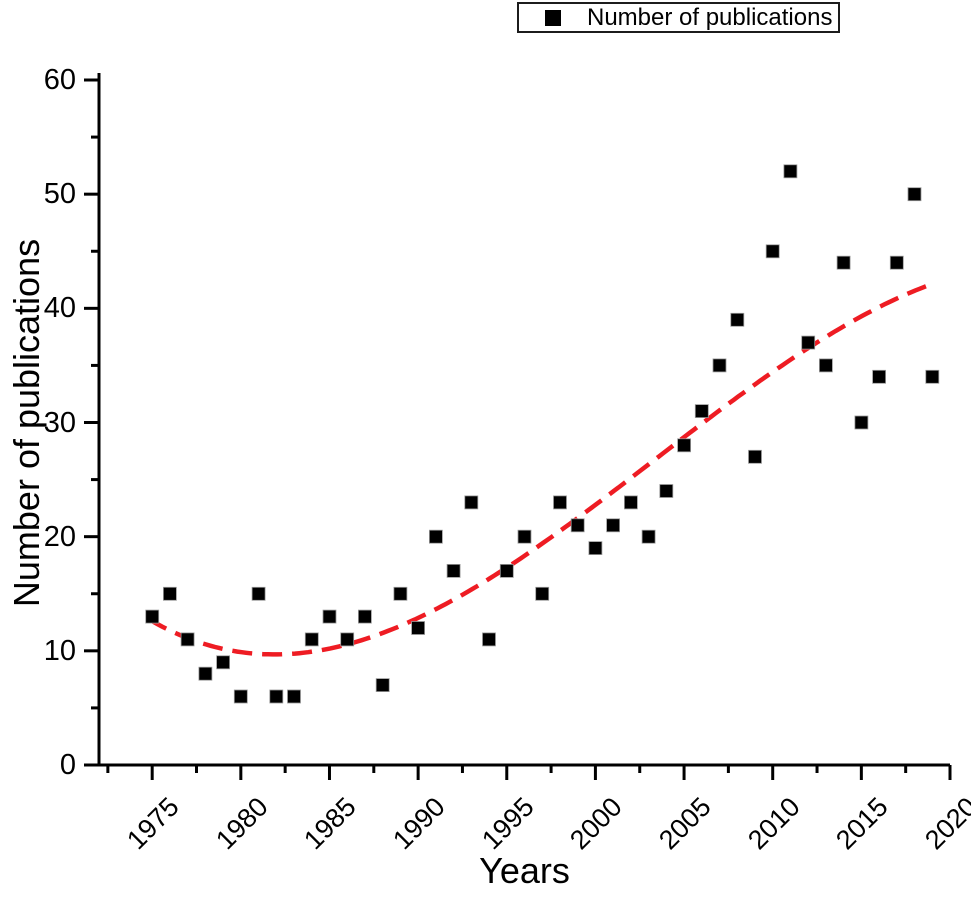 Image resolution: width=971 pixels, height=897 pixels. I want to click on y-tick-label: 40, so click(59, 308).